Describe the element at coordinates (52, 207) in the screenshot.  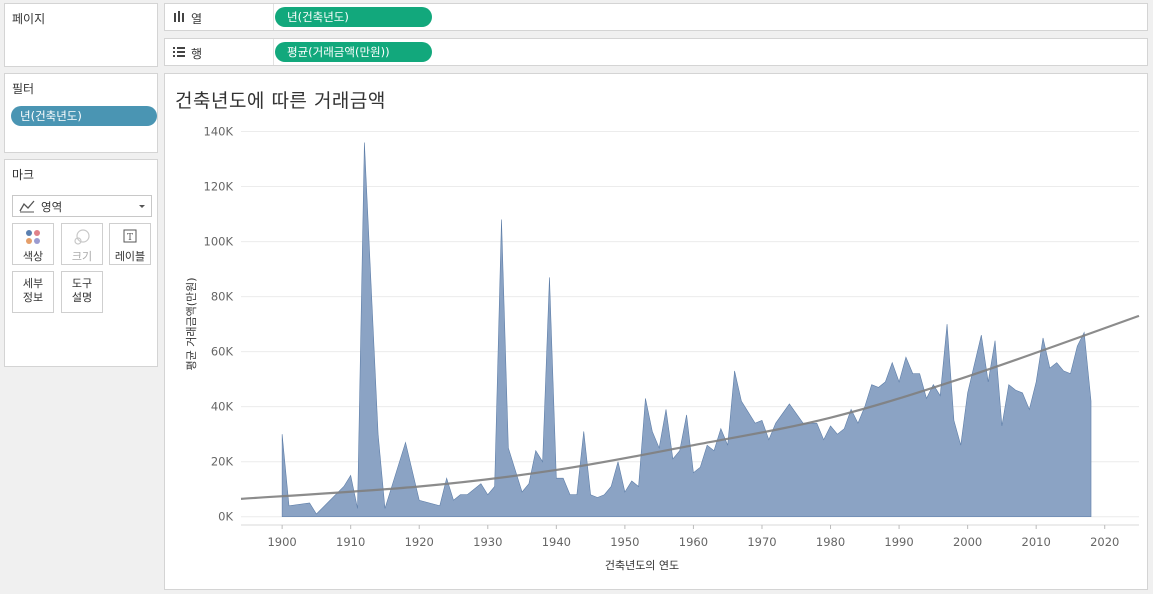
I see `mark-type-label: 영역` at that location.